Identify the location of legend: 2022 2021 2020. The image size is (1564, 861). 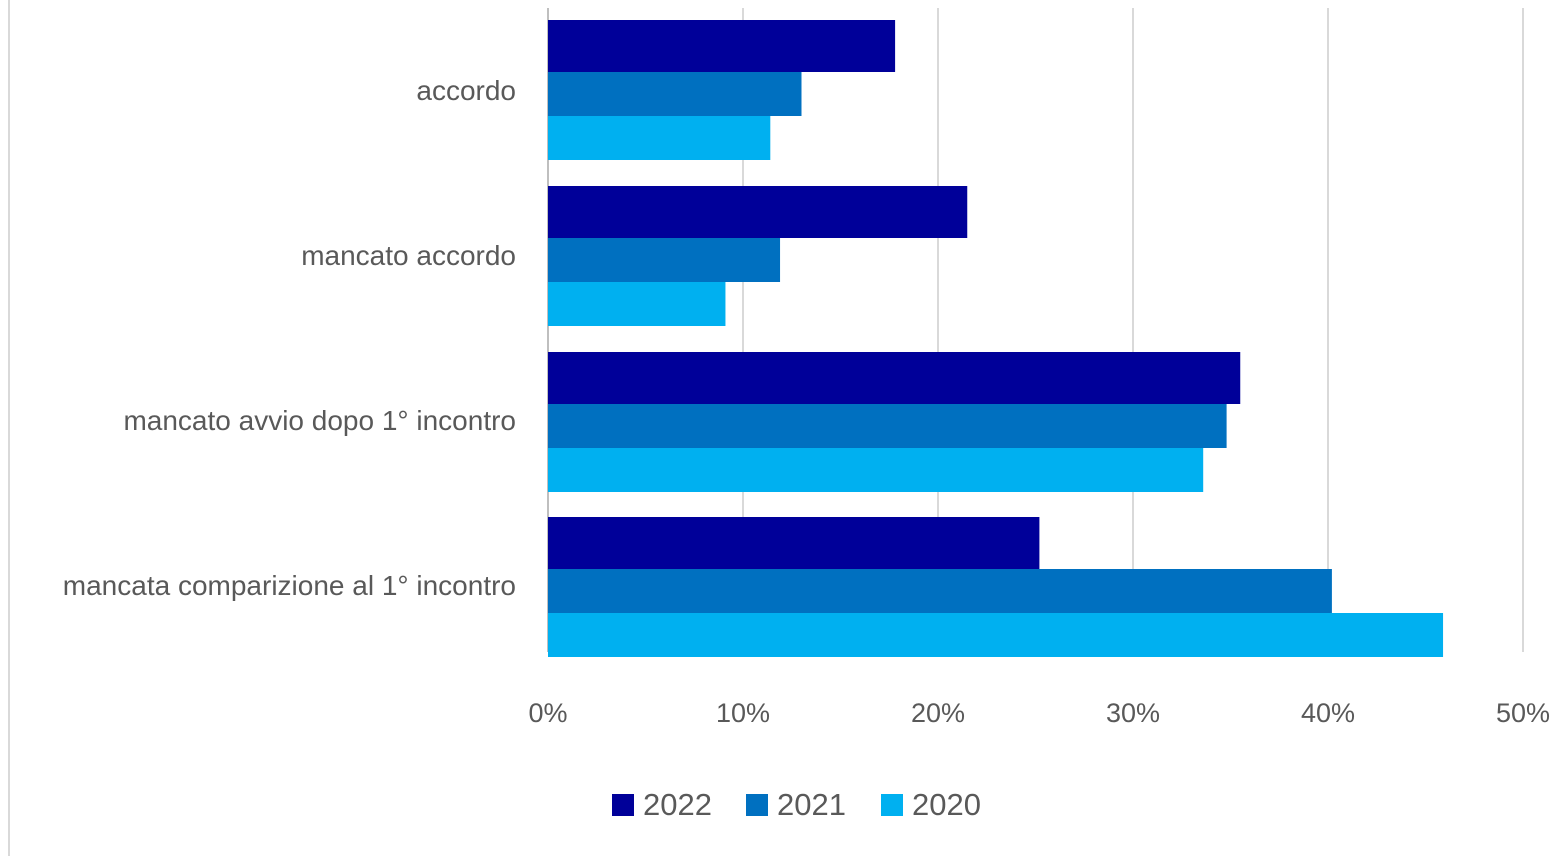
(796, 804).